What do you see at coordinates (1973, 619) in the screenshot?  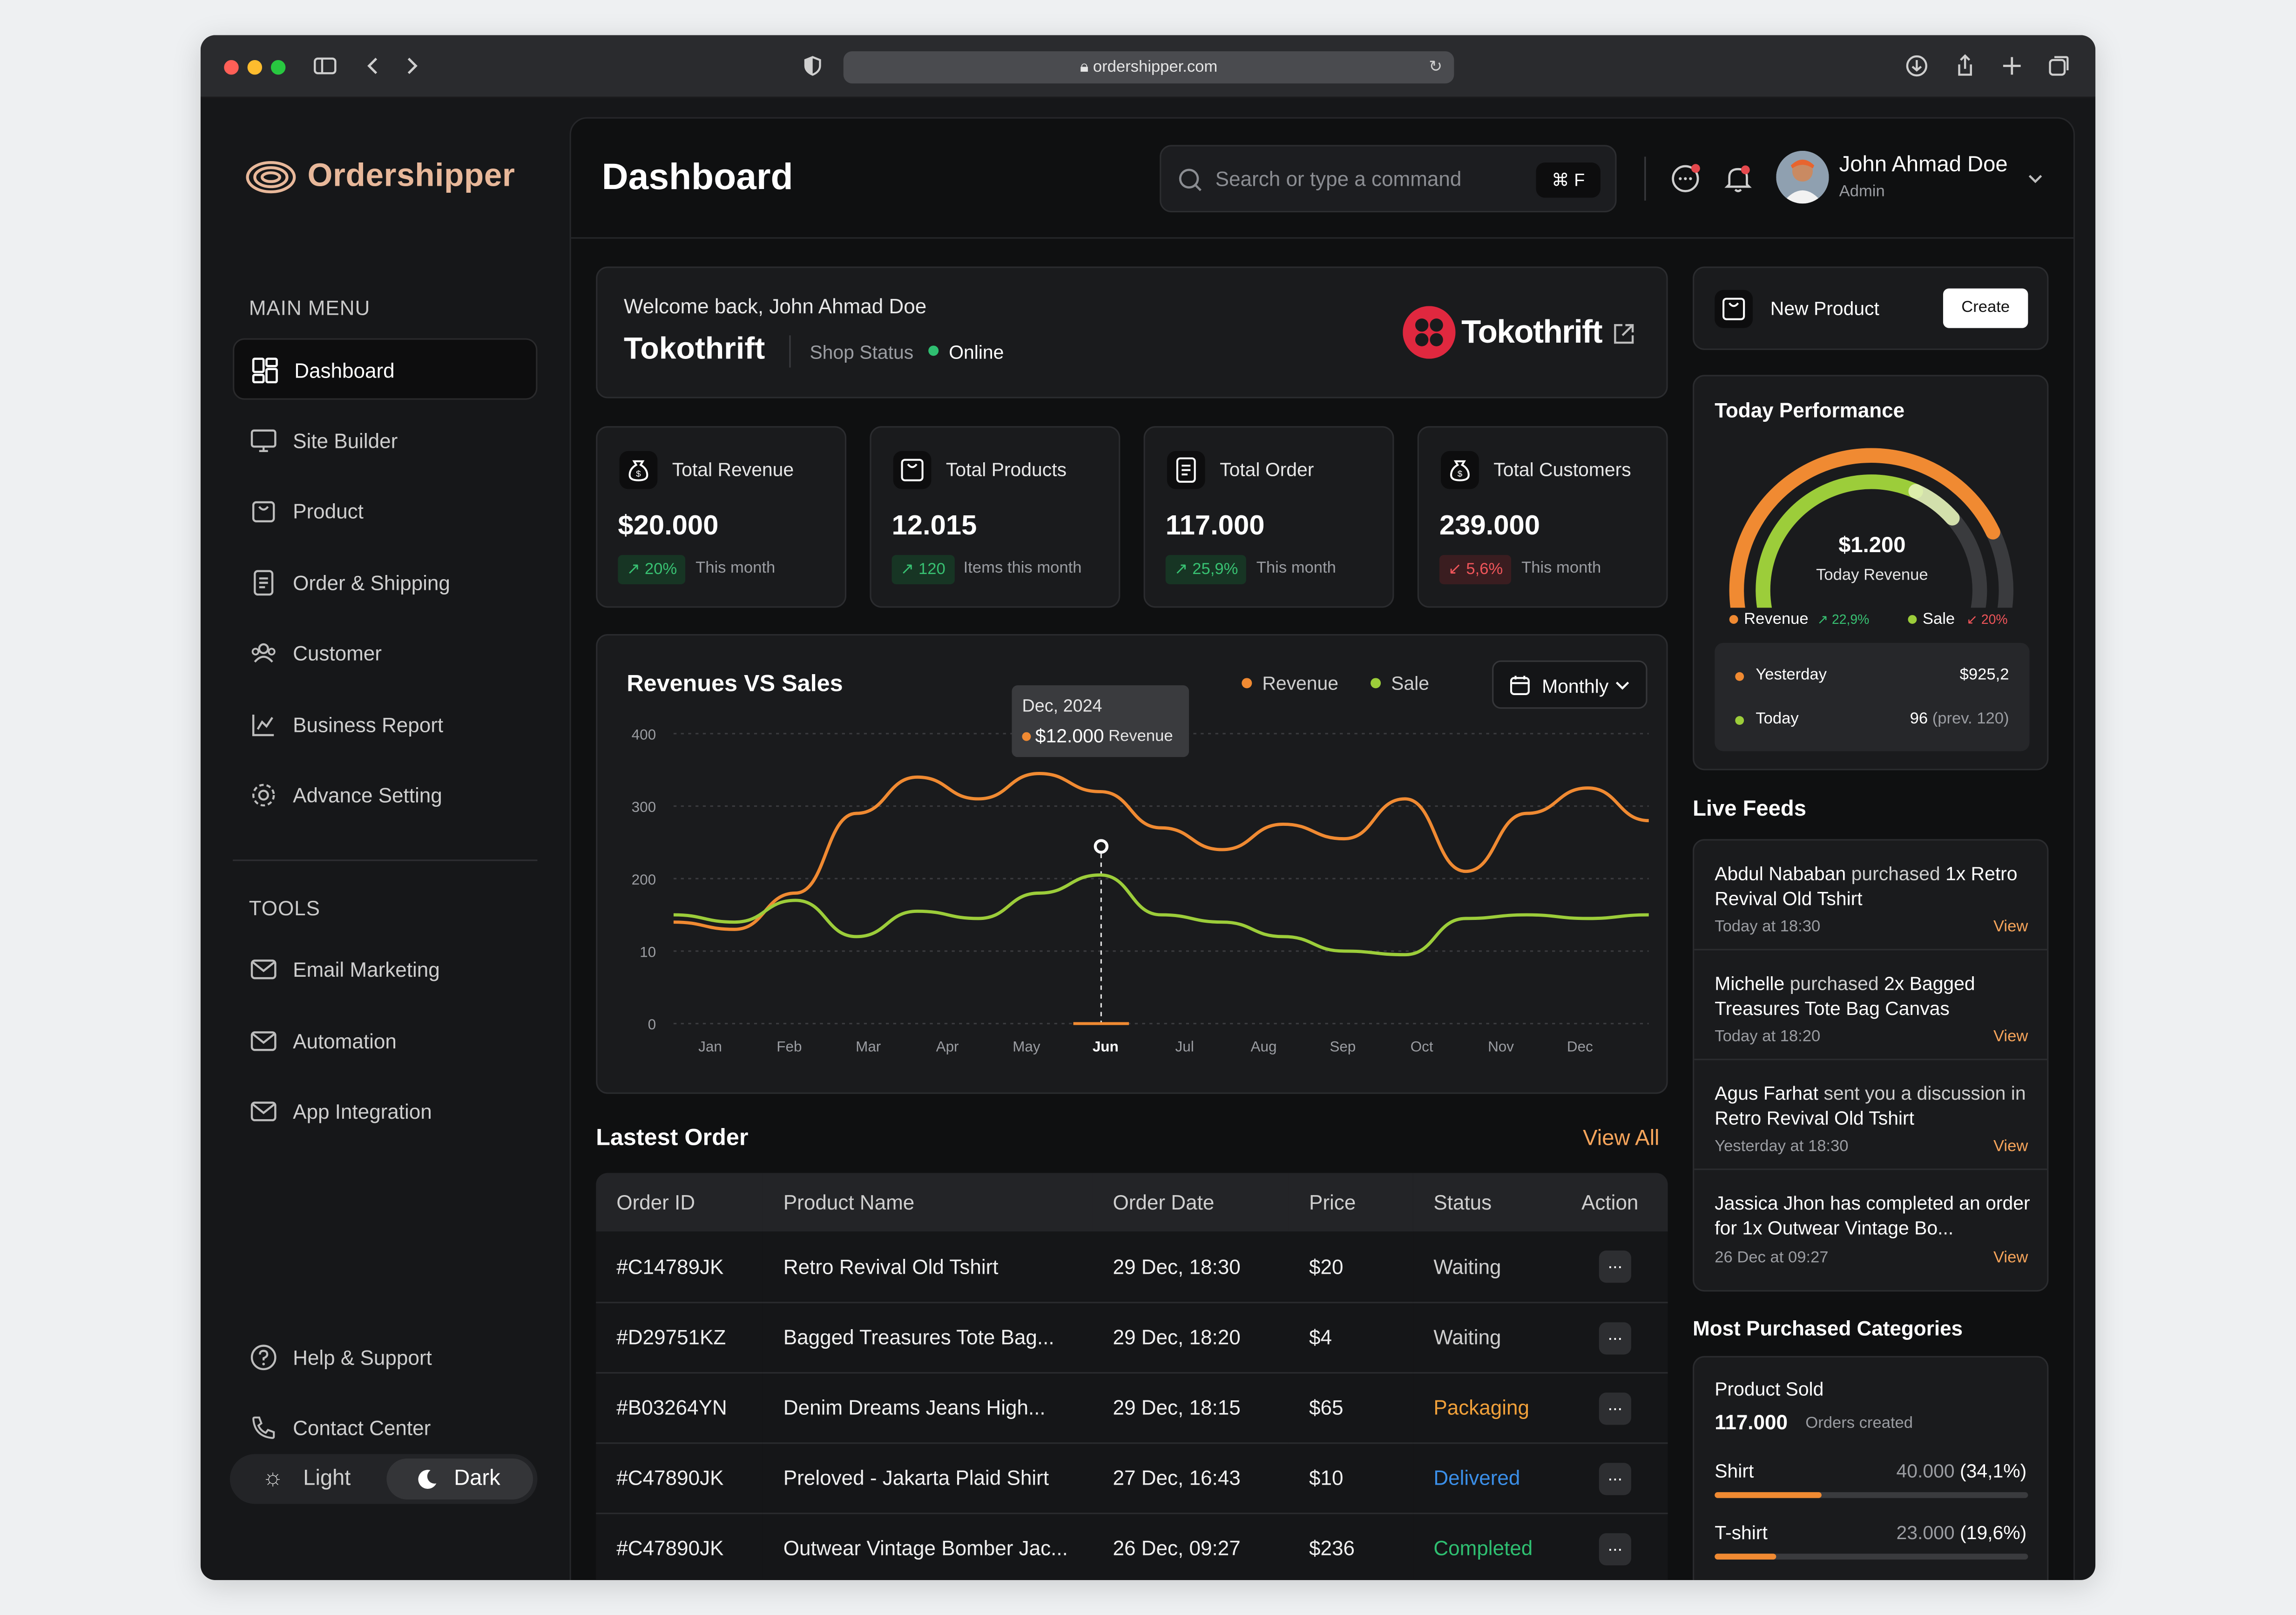 I see `trend-down-icon: ↙` at bounding box center [1973, 619].